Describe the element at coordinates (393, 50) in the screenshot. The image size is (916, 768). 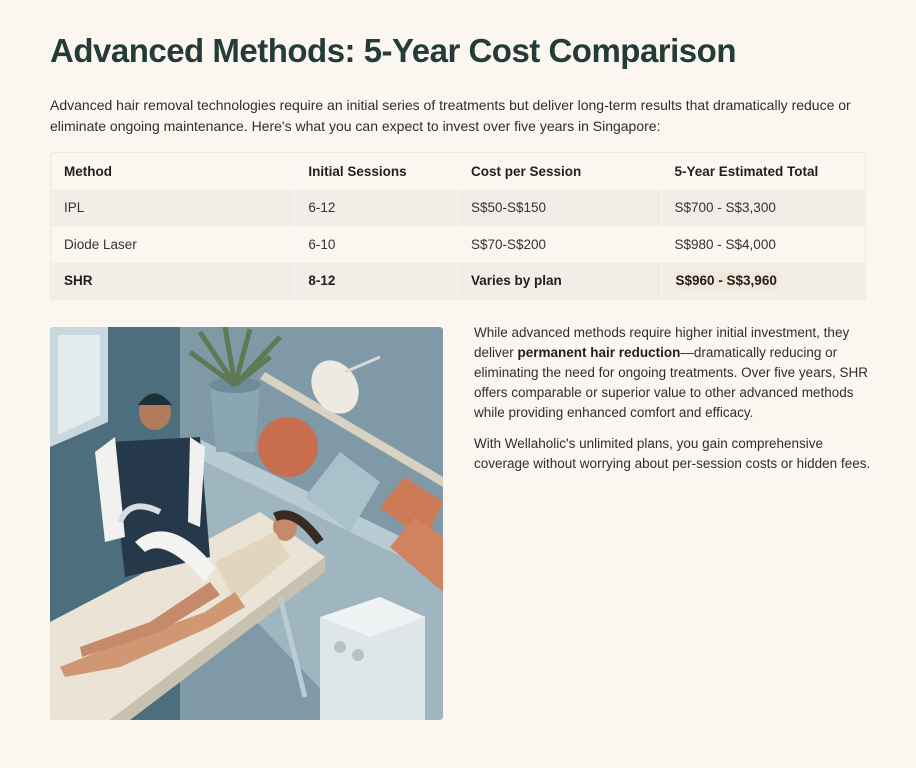
I see `page-title: Advanced Methods: 5-Year Cost Comparison` at that location.